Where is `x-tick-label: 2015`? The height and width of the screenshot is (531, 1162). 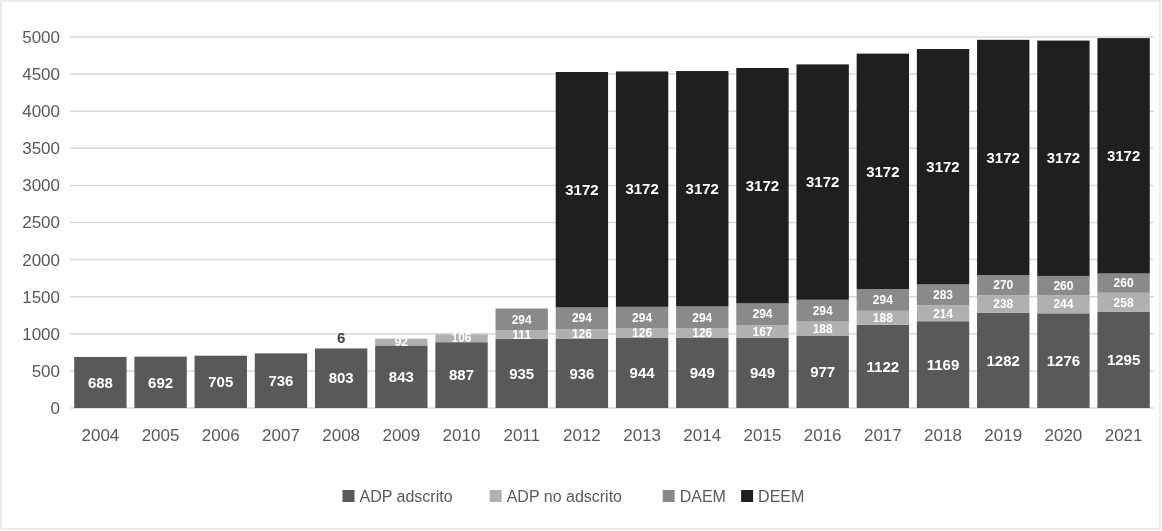
x-tick-label: 2015 is located at coordinates (762, 435).